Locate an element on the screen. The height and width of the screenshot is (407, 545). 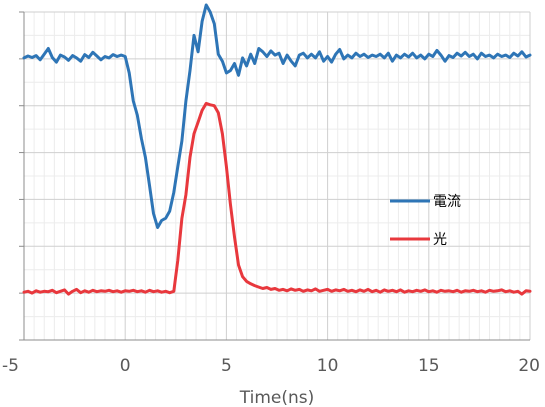
x-tick-label: -5 is located at coordinates (10, 366).